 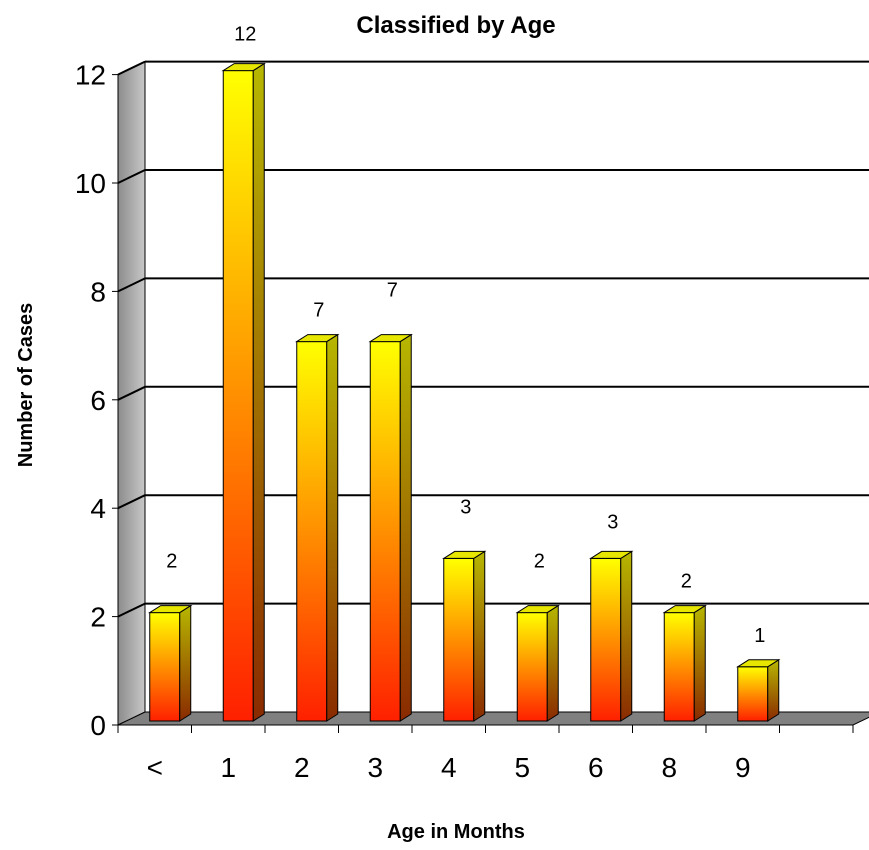 I want to click on x-tick-label: 1, so click(x=228, y=767).